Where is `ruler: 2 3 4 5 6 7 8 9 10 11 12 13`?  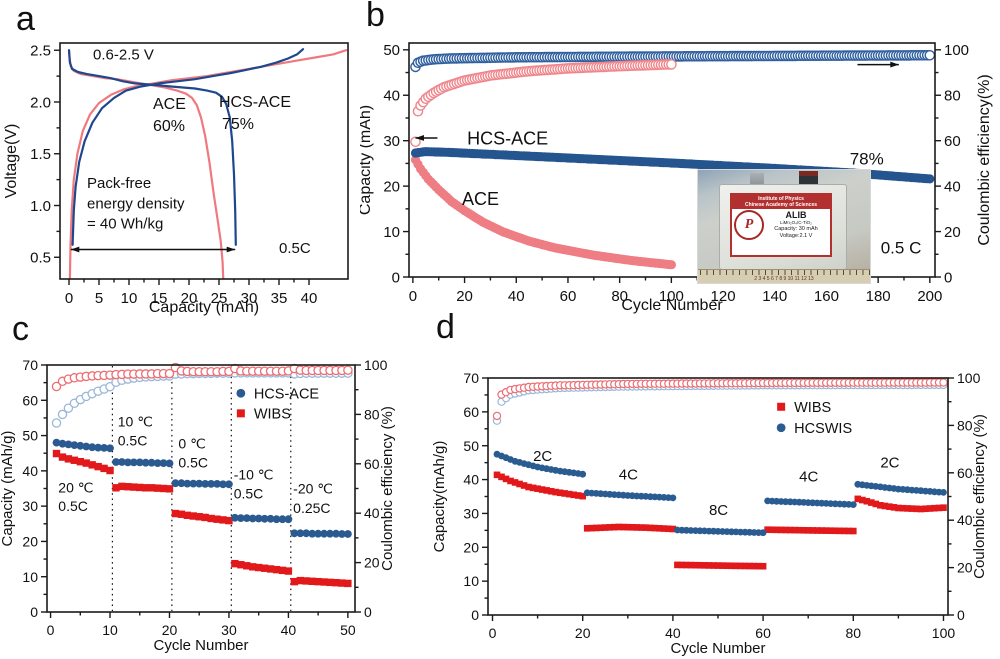
ruler: 2 3 4 5 6 7 8 9 10 11 12 13 is located at coordinates (784, 276).